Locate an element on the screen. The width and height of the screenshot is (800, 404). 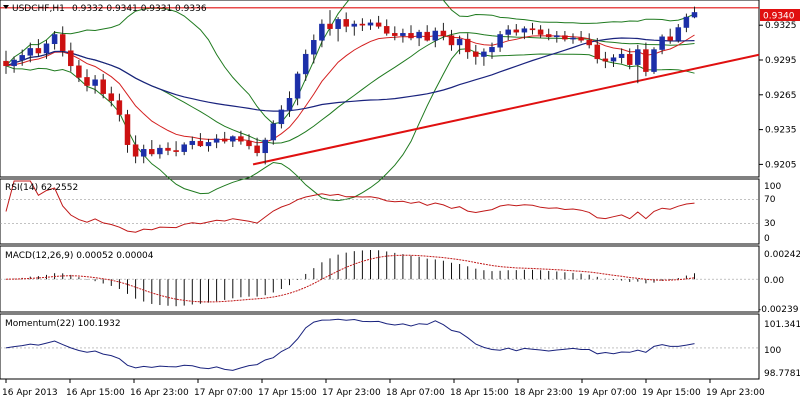
macd-tick-low: -0.00239 is located at coordinates (778, 310).